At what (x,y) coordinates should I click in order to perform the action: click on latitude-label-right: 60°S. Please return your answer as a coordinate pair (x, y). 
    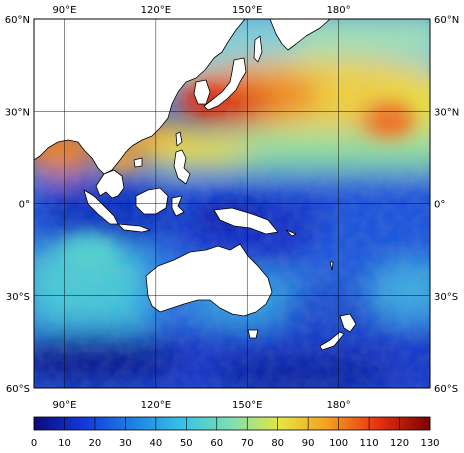
    Looking at the image, I should click on (446, 389).